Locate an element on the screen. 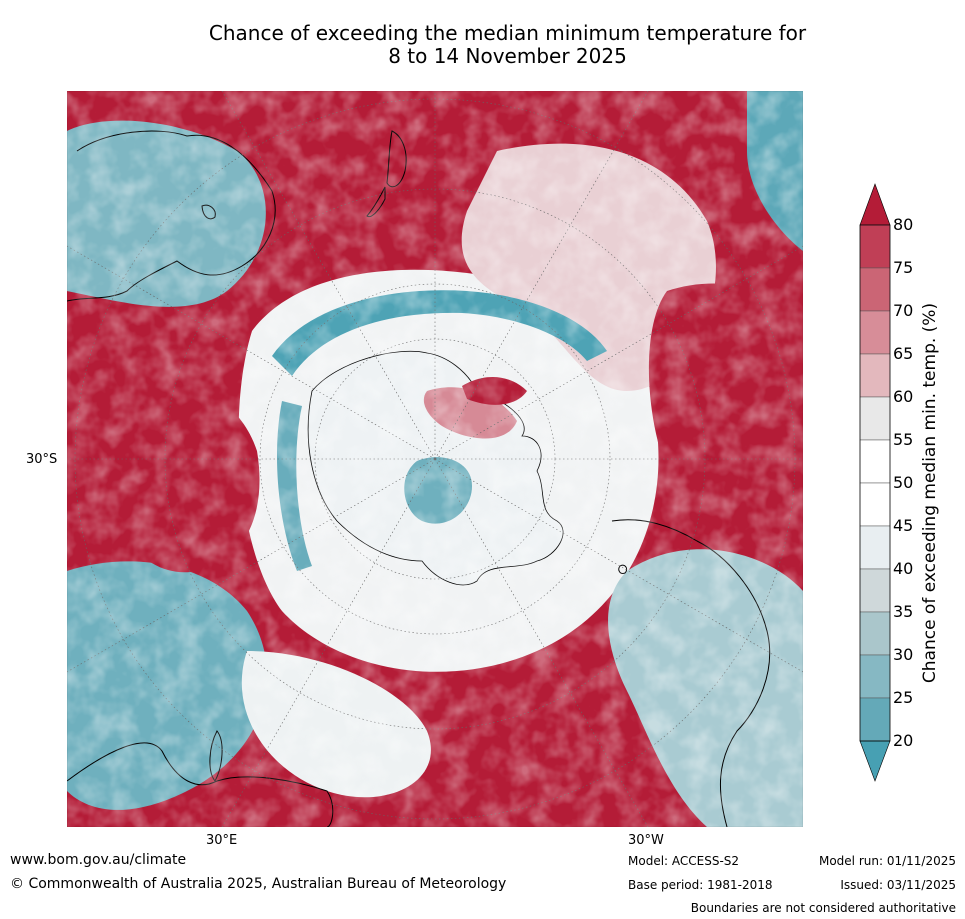 The height and width of the screenshot is (919, 965). colorbar-extend-high is located at coordinates (875, 204).